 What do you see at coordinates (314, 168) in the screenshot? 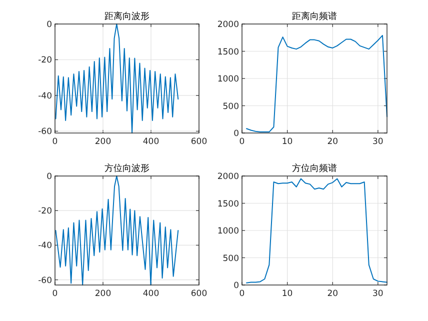
I see `chart-title: 方位向频谱` at bounding box center [314, 168].